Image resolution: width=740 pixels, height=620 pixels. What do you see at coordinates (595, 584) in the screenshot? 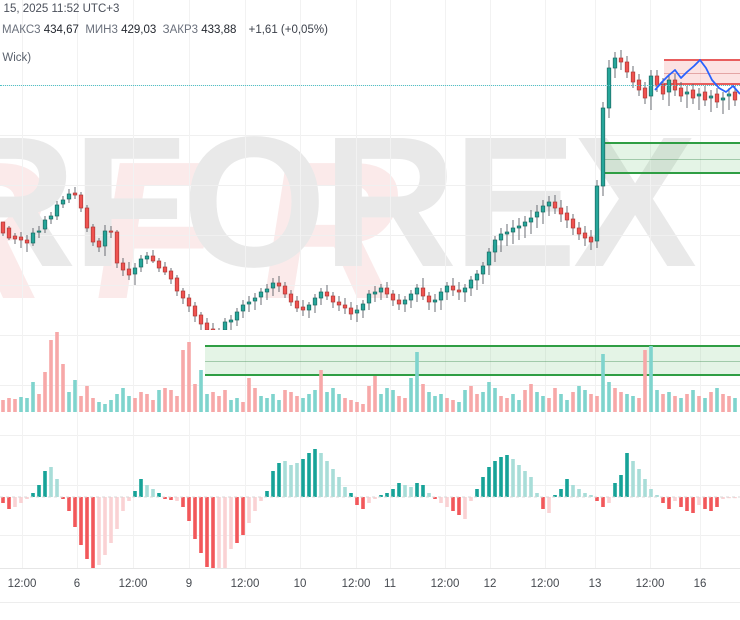
I see `axis-tick-label: 13` at bounding box center [595, 584].